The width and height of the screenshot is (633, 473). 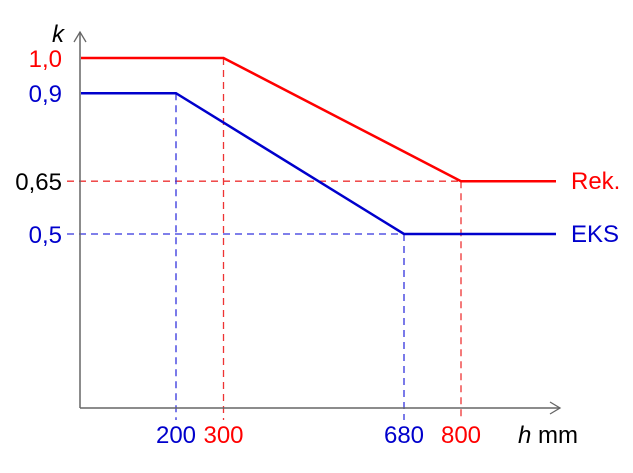 I want to click on y-tick-label: 0,9, so click(x=45, y=94).